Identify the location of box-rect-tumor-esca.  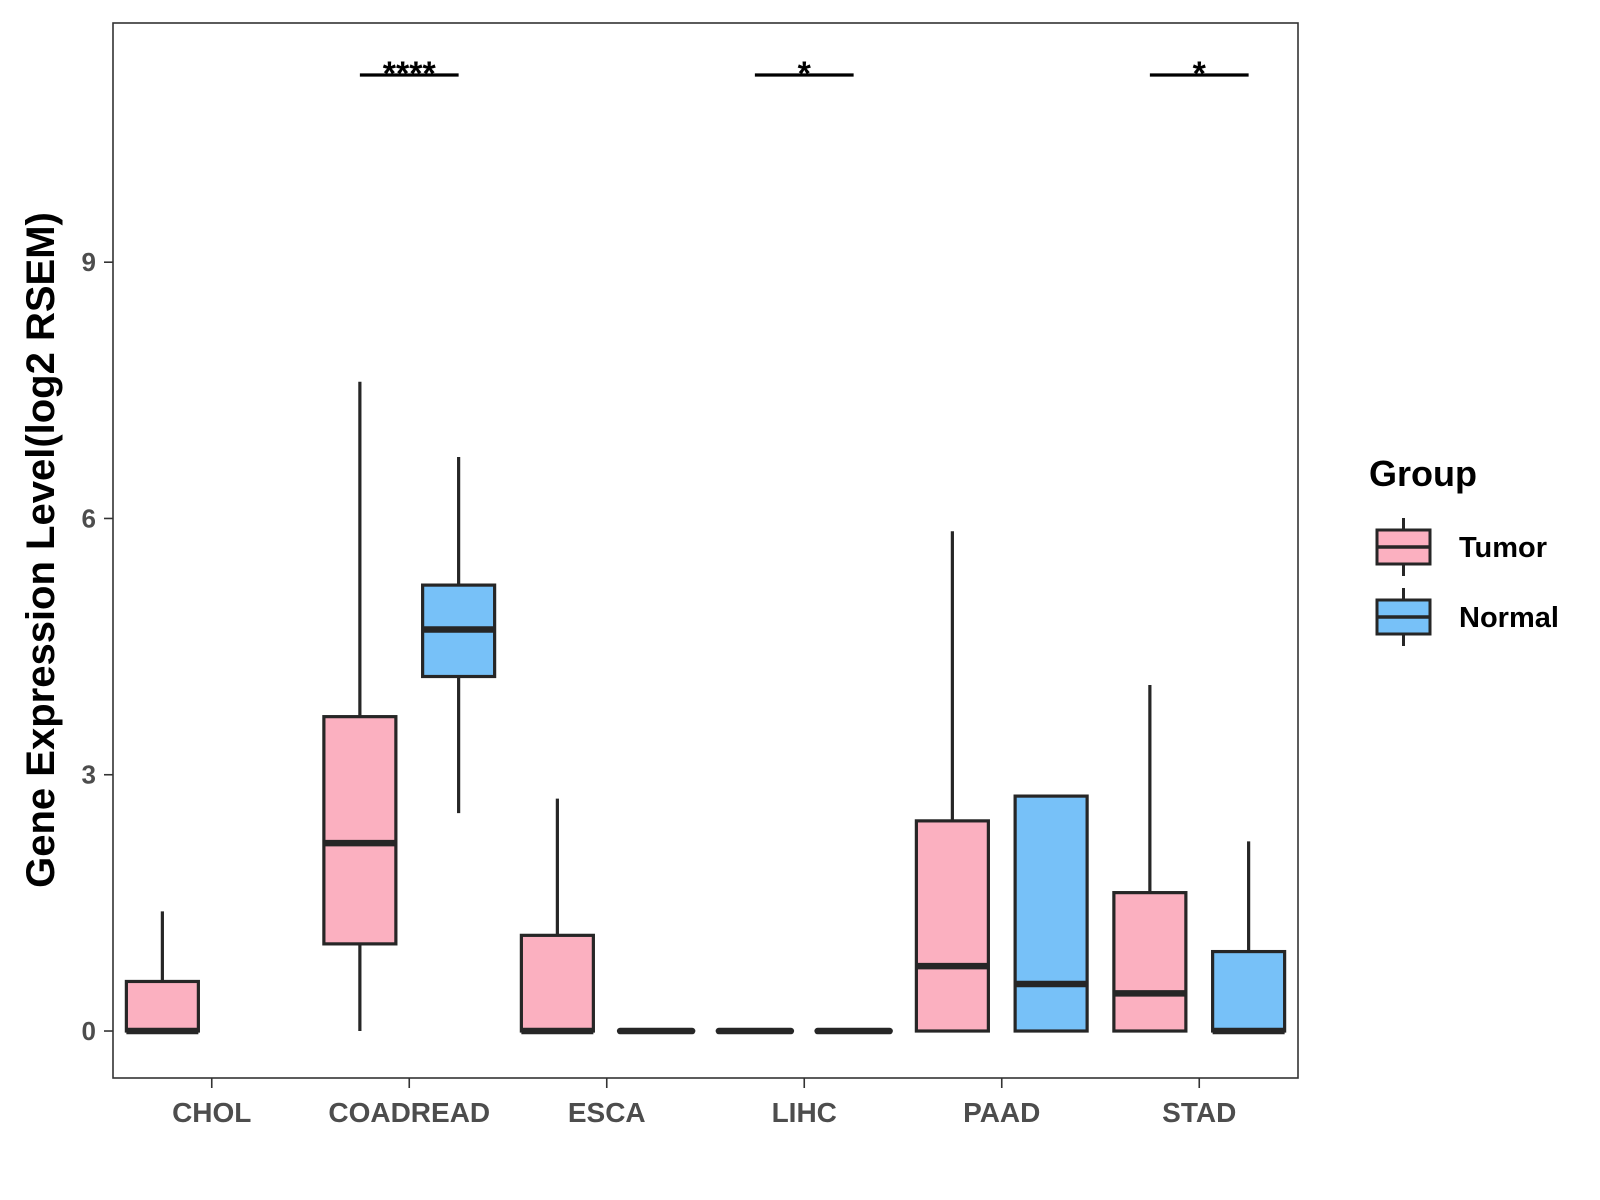
(557, 983).